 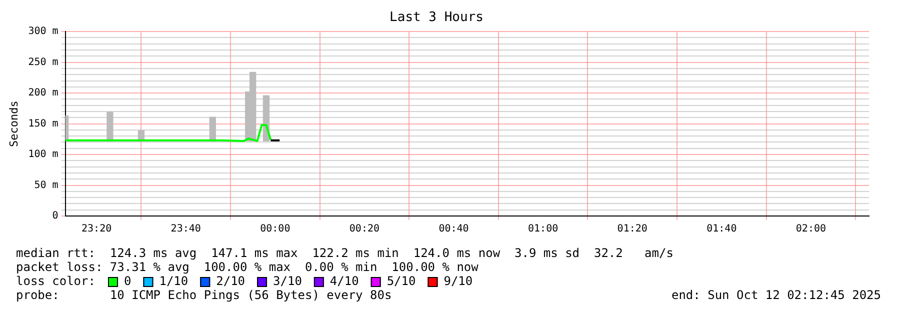 What do you see at coordinates (13, 123) in the screenshot?
I see `y-axis-title: Seconds` at bounding box center [13, 123].